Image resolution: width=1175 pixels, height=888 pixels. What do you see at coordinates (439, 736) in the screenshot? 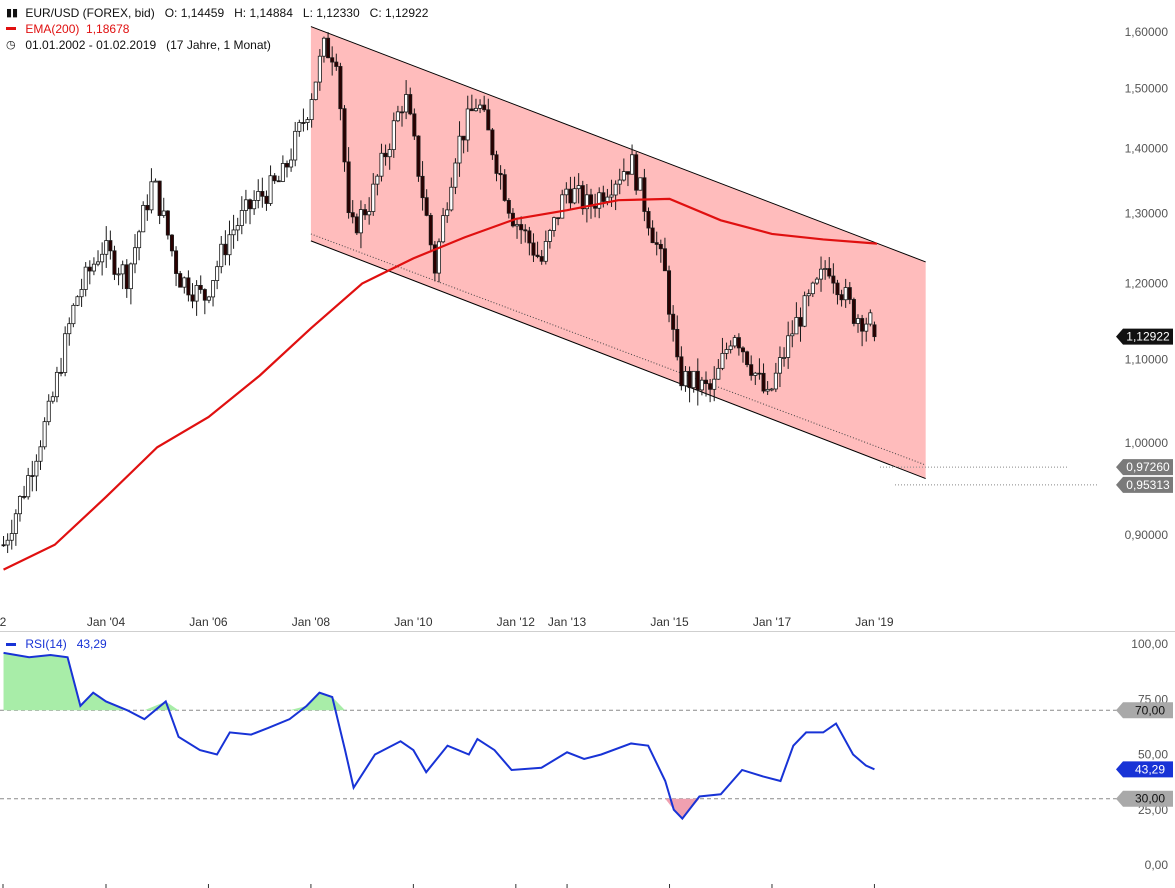
I see `rsi-line` at bounding box center [439, 736].